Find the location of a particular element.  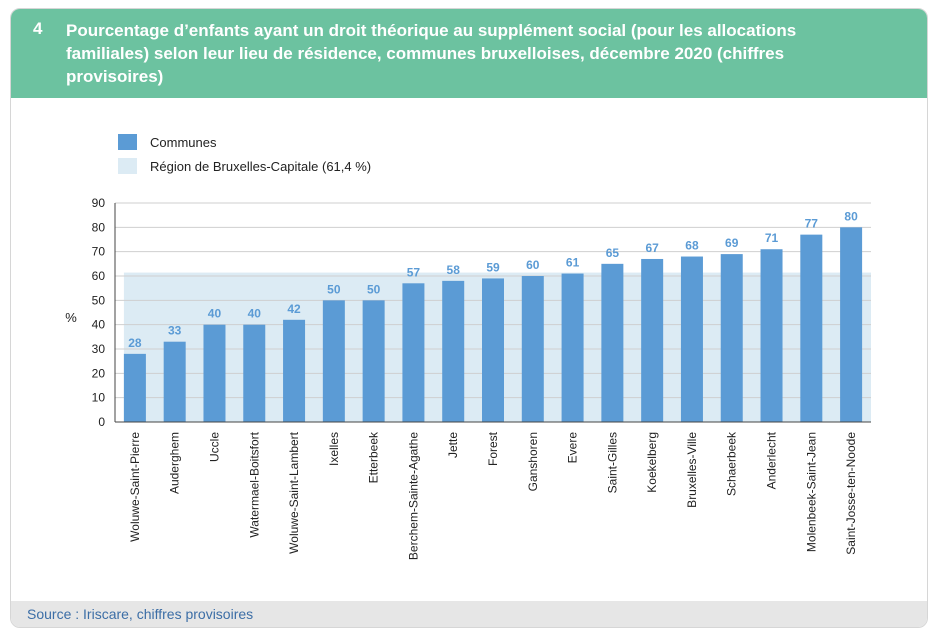

y-tick-label: 80 is located at coordinates (99, 227).